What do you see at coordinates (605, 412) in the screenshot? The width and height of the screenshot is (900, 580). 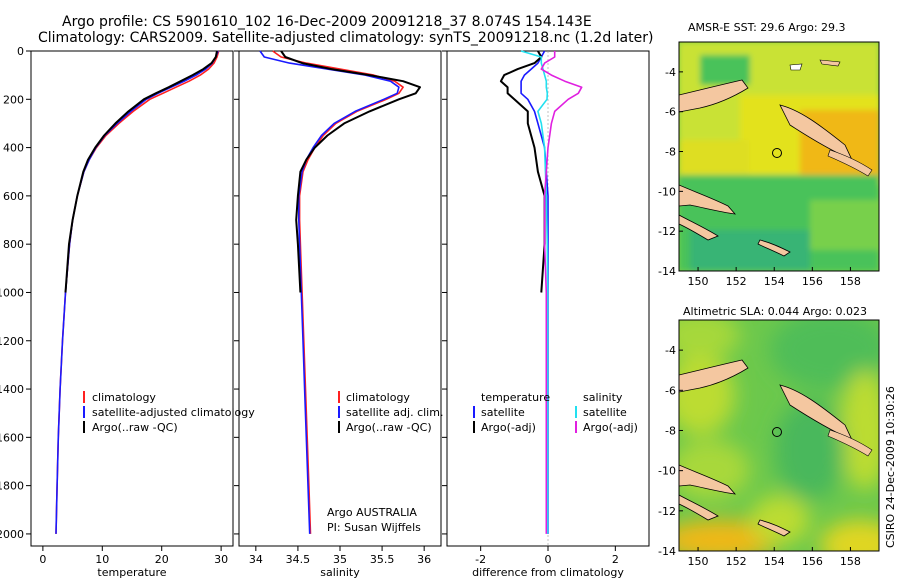 I see `legend-label-sal-satellite: satellite` at bounding box center [605, 412].